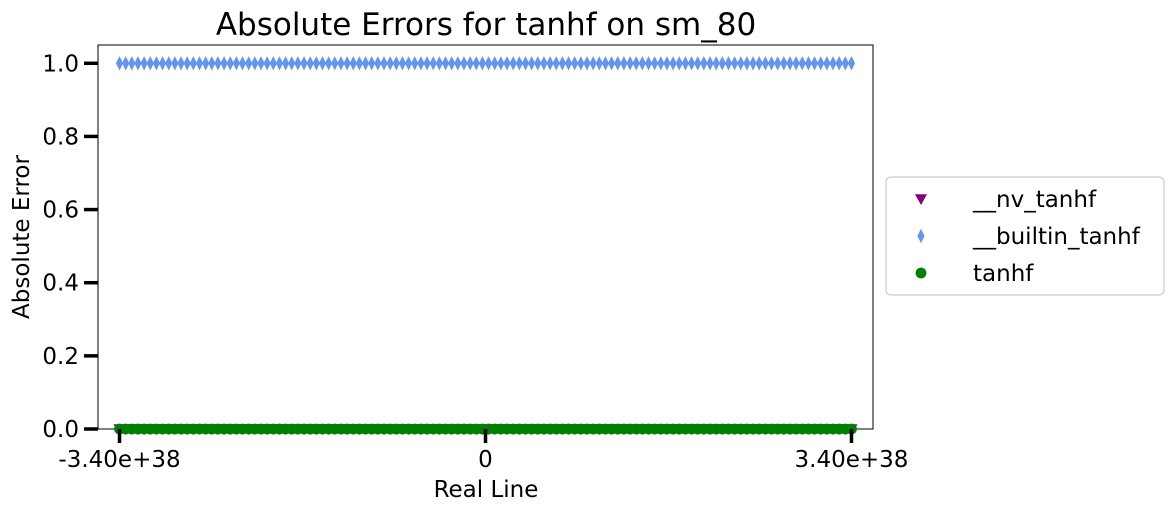 This screenshot has height=511, width=1175. What do you see at coordinates (852, 460) in the screenshot?
I see `x-tick-label: 3.40e+38` at bounding box center [852, 460].